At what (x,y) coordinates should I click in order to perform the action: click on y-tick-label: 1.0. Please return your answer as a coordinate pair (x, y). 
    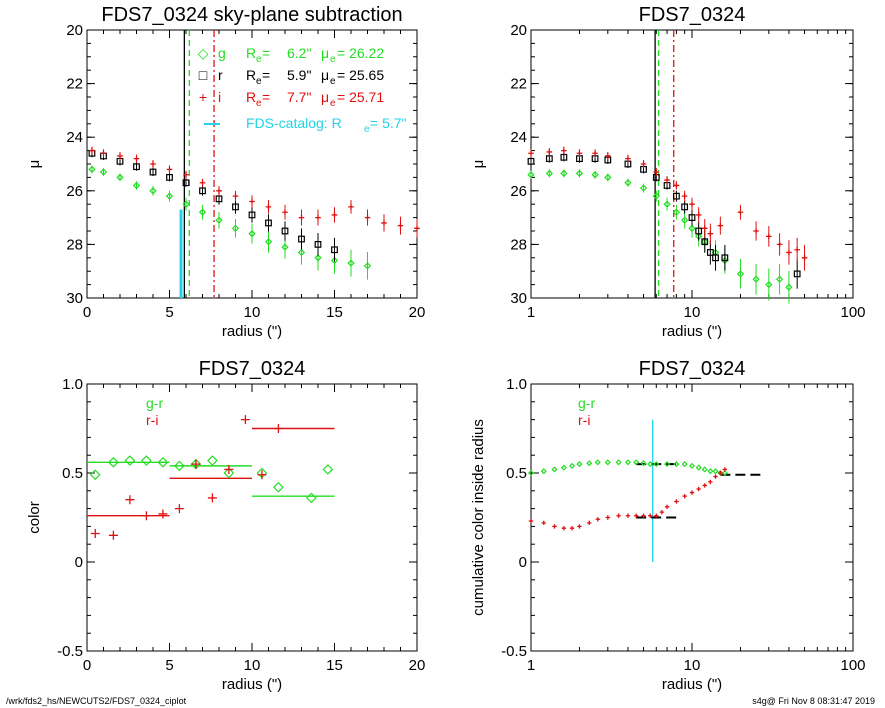
    Looking at the image, I should click on (72, 384).